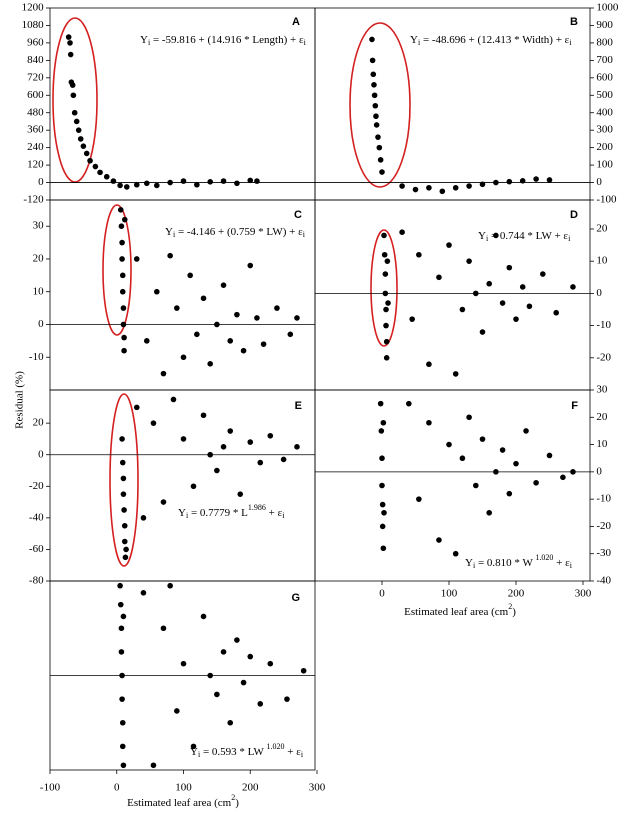 The width and height of the screenshot is (623, 820). I want to click on y-tick-label: 300, so click(604, 130).